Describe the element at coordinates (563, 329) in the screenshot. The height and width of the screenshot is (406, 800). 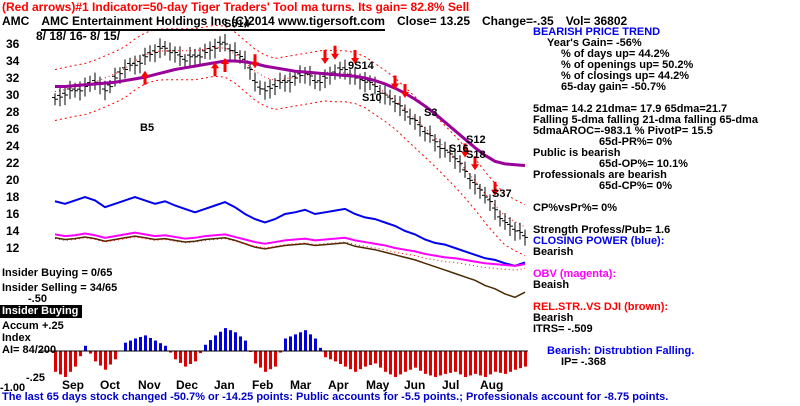
I see `right-panel-line-27: ITRS= -.509` at that location.